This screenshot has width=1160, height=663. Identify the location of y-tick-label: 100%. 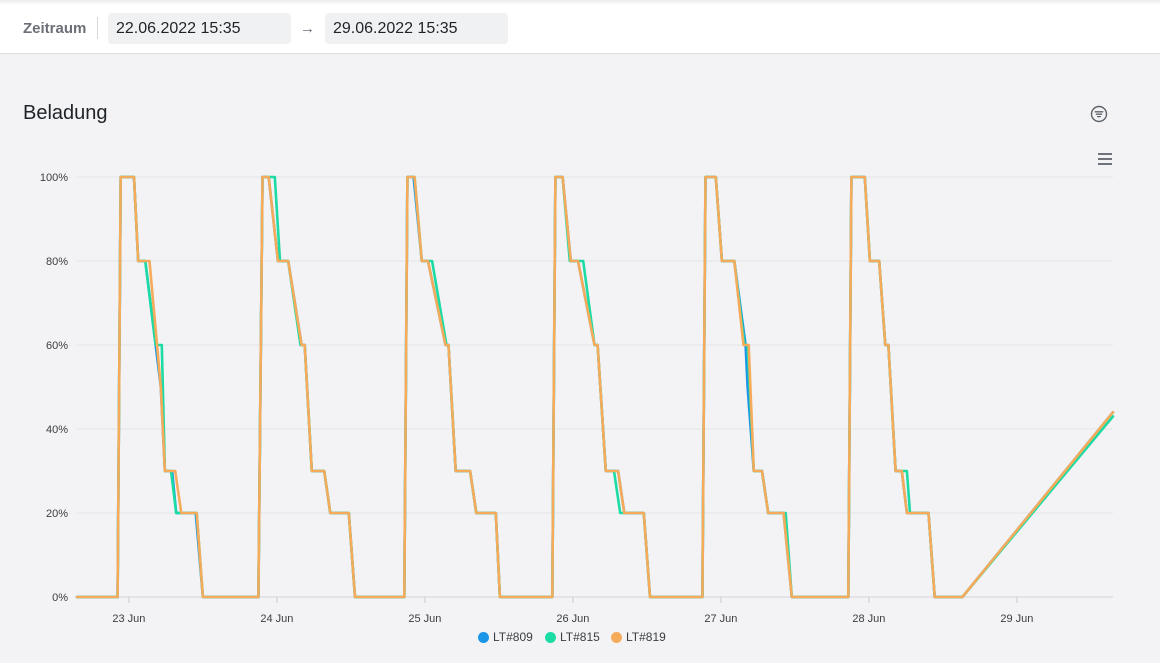
(54, 178).